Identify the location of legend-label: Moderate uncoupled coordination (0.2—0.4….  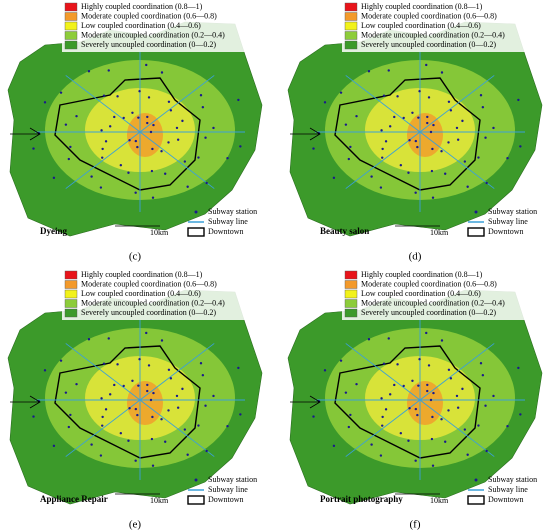
(433, 34).